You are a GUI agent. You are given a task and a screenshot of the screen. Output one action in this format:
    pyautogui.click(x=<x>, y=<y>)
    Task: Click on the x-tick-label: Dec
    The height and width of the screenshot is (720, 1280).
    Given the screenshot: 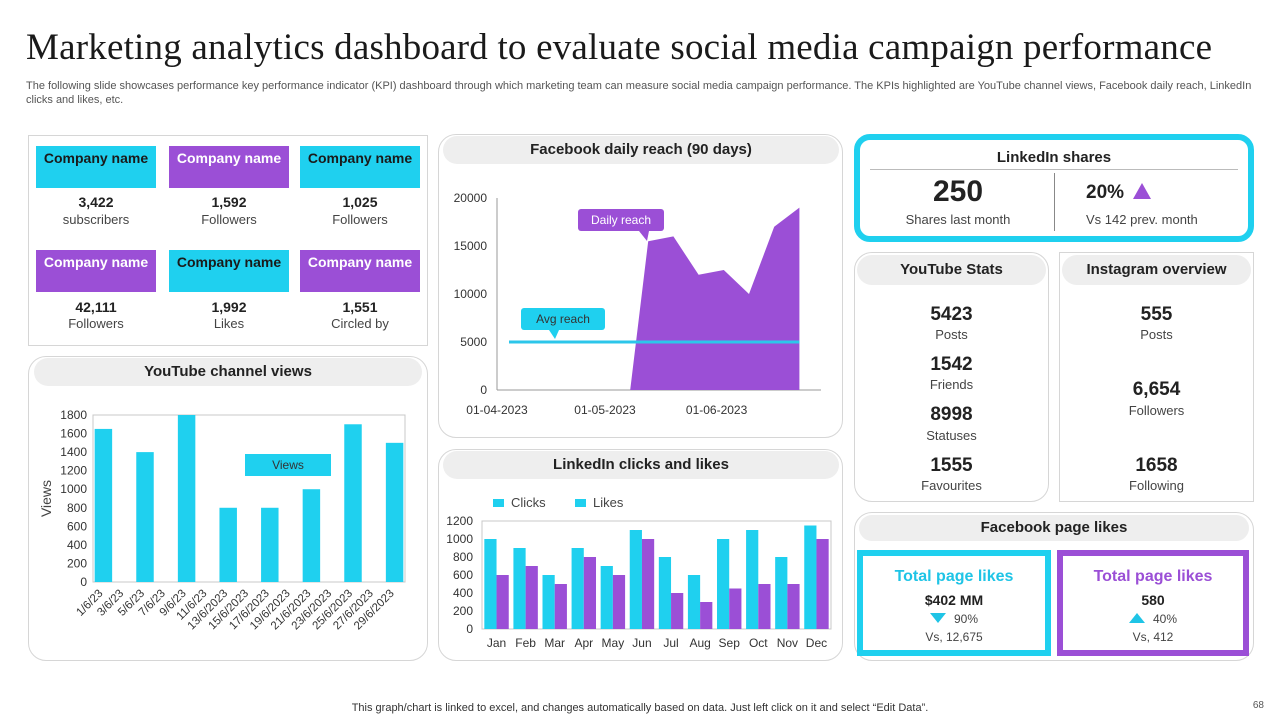 What is the action you would take?
    pyautogui.click(x=816, y=643)
    